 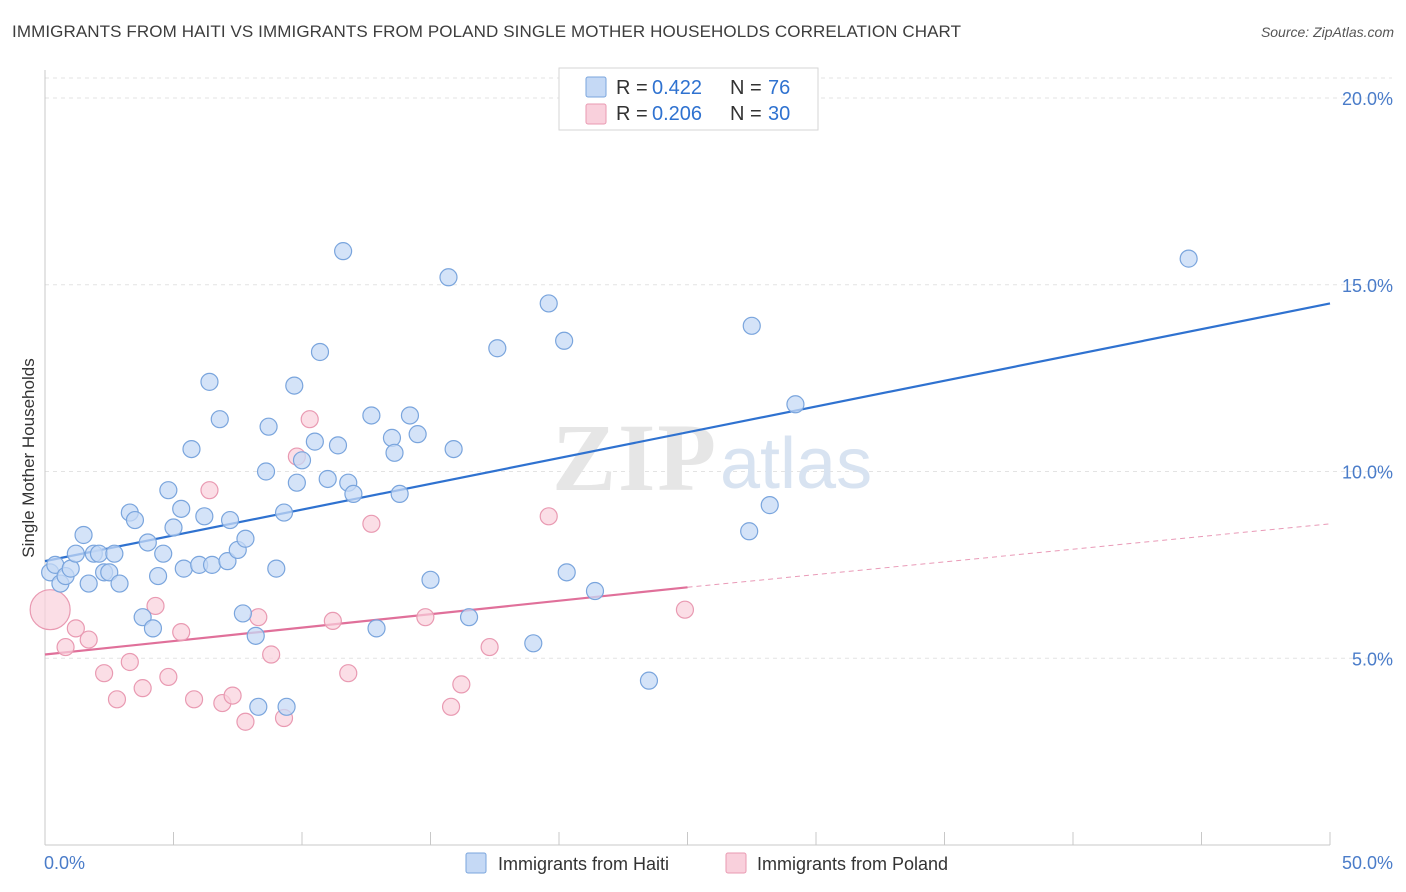 What do you see at coordinates (583, 864) in the screenshot?
I see `bottom-legend-haiti: Immigrants from Haiti` at bounding box center [583, 864].